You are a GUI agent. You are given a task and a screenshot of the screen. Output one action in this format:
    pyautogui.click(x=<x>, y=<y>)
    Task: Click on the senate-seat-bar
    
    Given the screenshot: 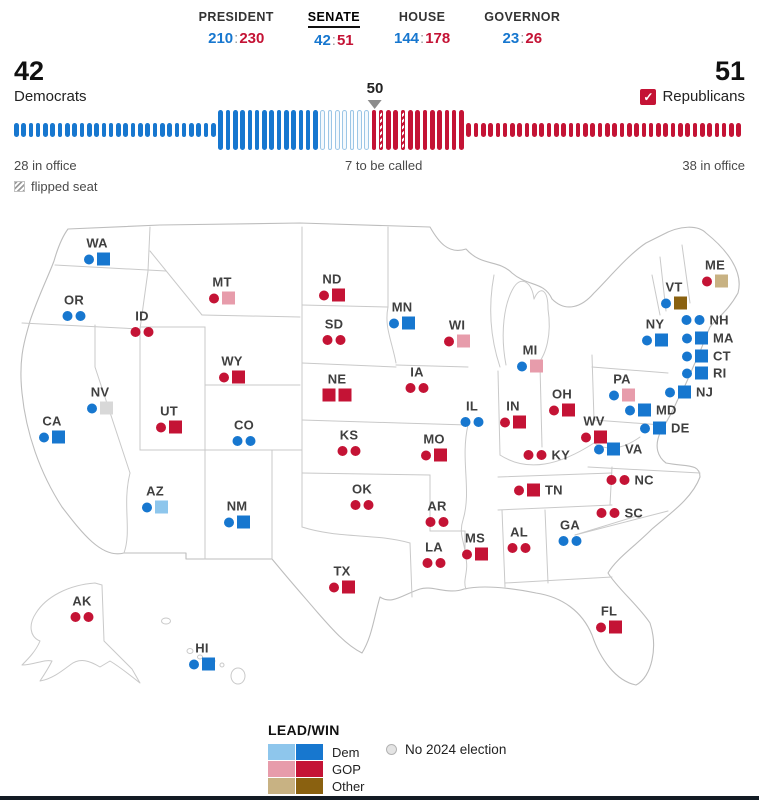 What is the action you would take?
    pyautogui.click(x=379, y=130)
    